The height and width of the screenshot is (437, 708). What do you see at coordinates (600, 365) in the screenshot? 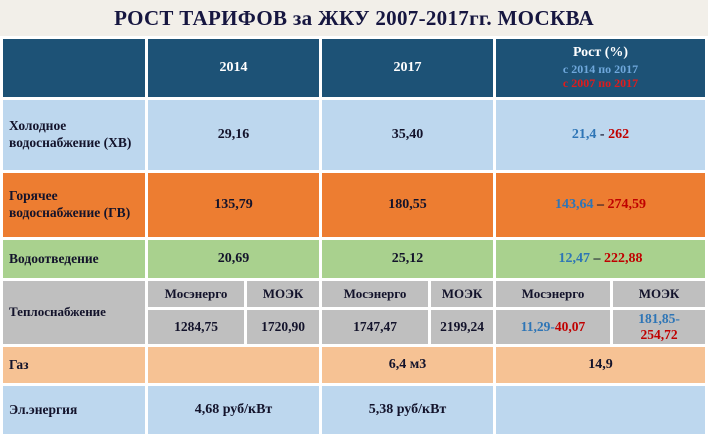
I see `gas-growth: 14,9` at bounding box center [600, 365].